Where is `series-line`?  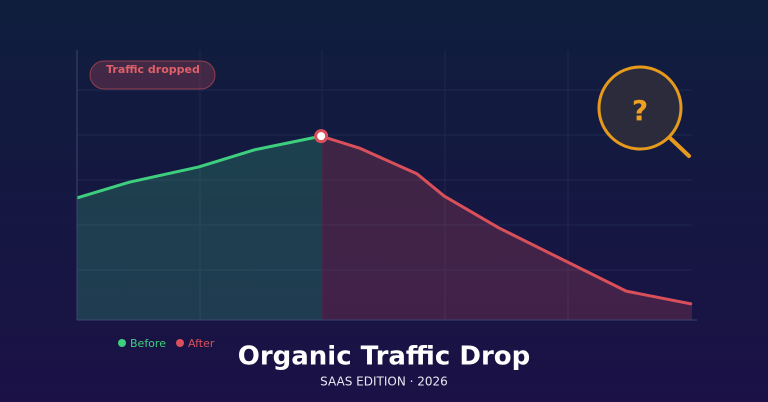 series-line is located at coordinates (199, 167).